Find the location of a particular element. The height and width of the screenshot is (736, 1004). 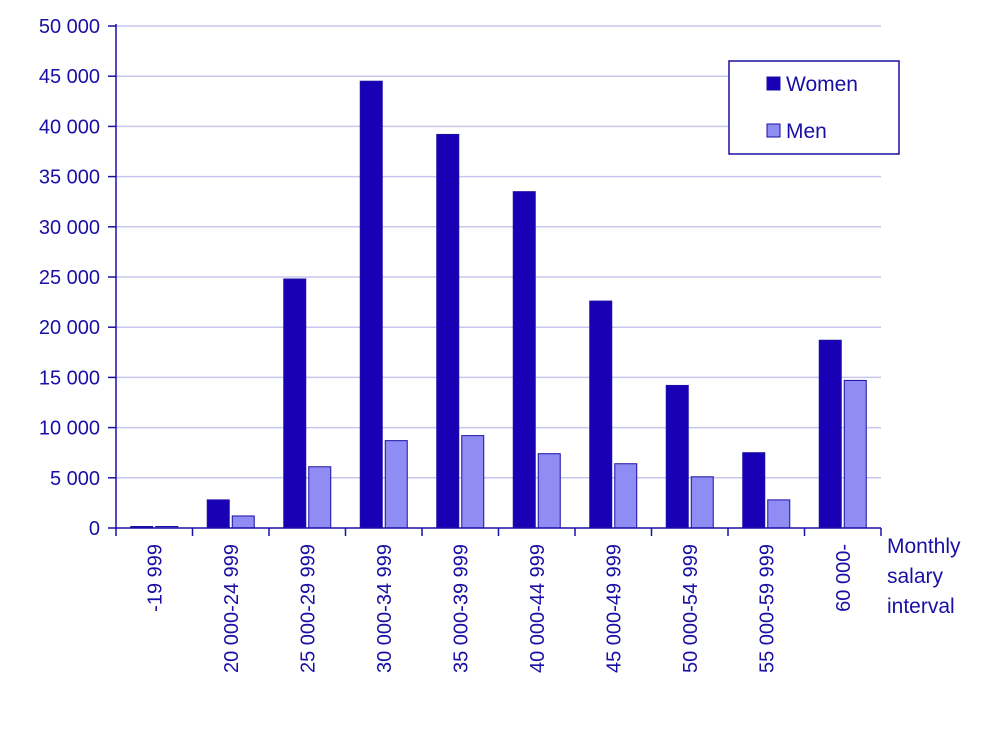

legend-box is located at coordinates (814, 107).